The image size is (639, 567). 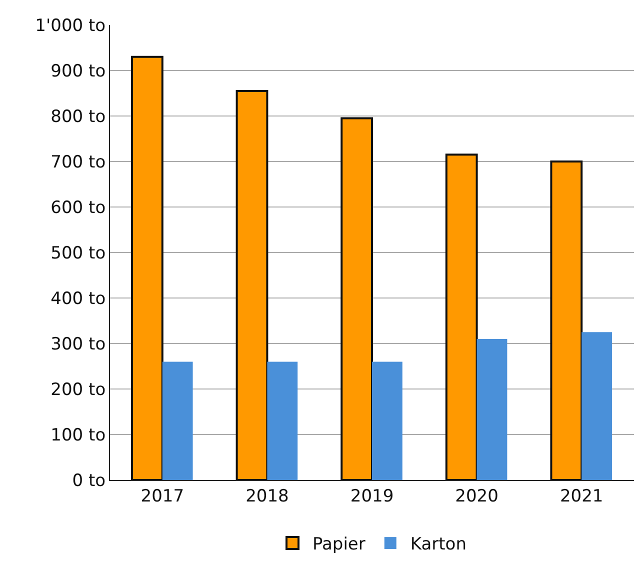 I want to click on x-tick-label: 2017, so click(x=162, y=496).